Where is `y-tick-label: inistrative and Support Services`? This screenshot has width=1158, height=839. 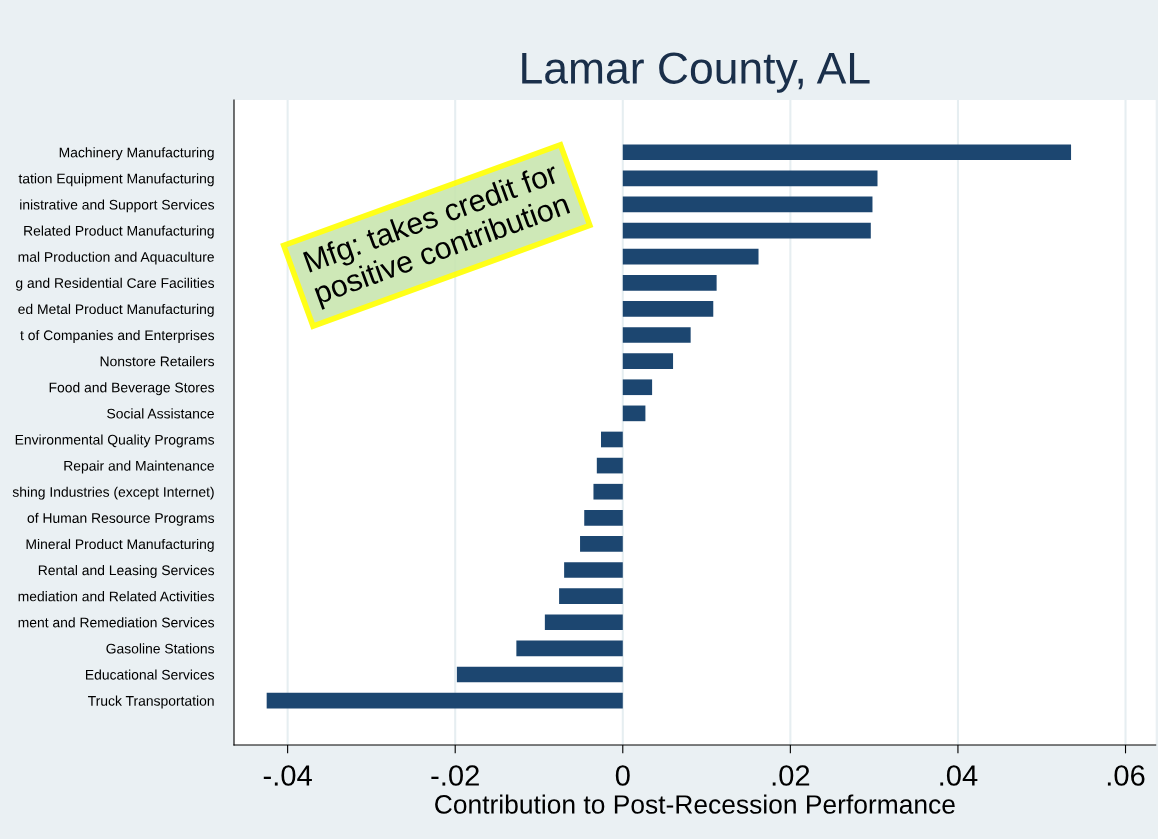 y-tick-label: inistrative and Support Services is located at coordinates (117, 206).